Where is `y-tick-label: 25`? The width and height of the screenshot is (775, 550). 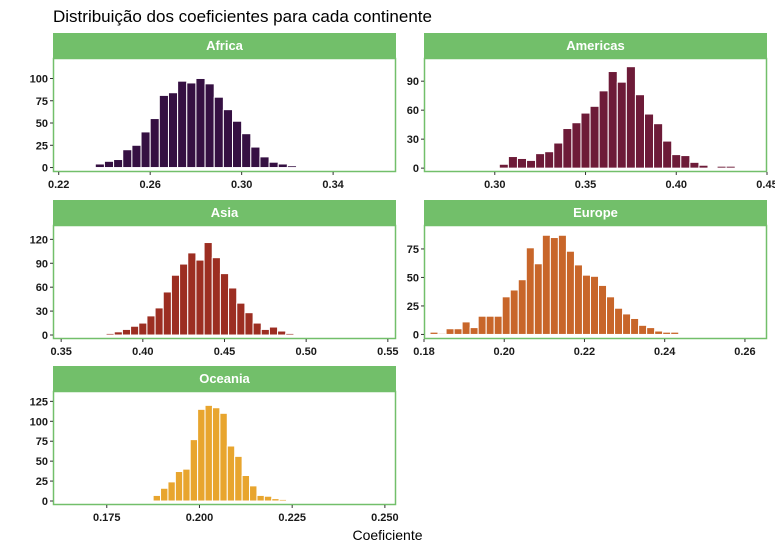
y-tick-label: 25 is located at coordinates (42, 482).